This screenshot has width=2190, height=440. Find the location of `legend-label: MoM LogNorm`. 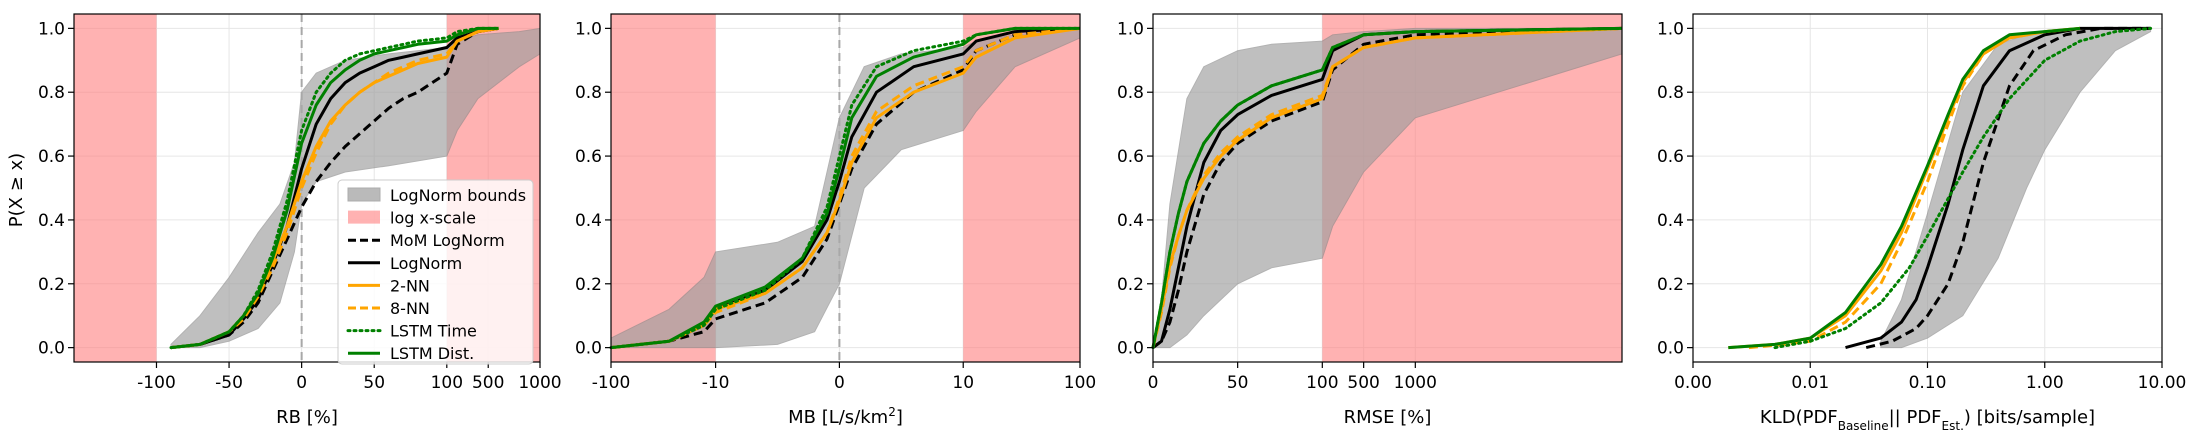

legend-label: MoM LogNorm is located at coordinates (447, 240).